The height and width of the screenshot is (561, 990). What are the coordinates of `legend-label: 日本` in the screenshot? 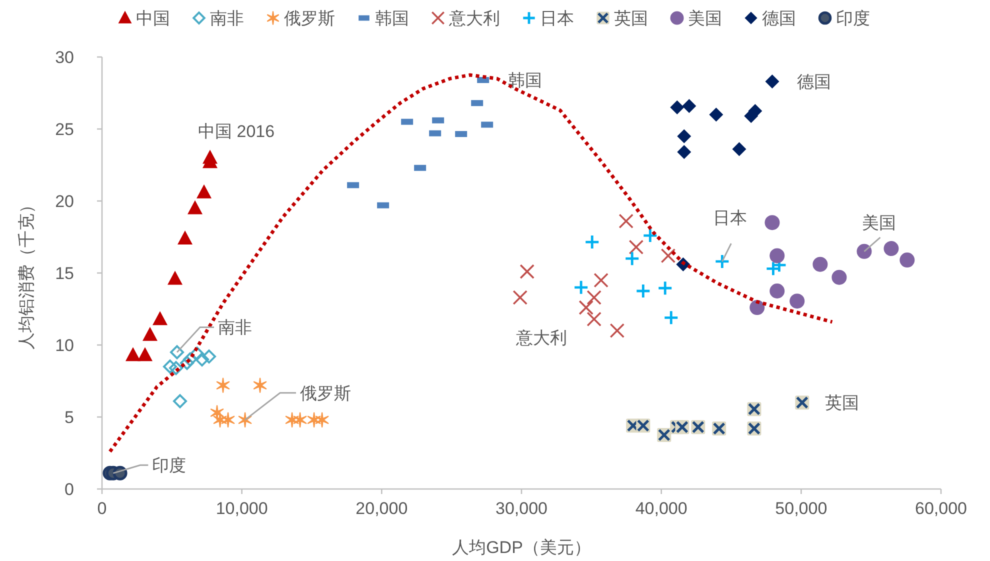 It's located at (557, 18).